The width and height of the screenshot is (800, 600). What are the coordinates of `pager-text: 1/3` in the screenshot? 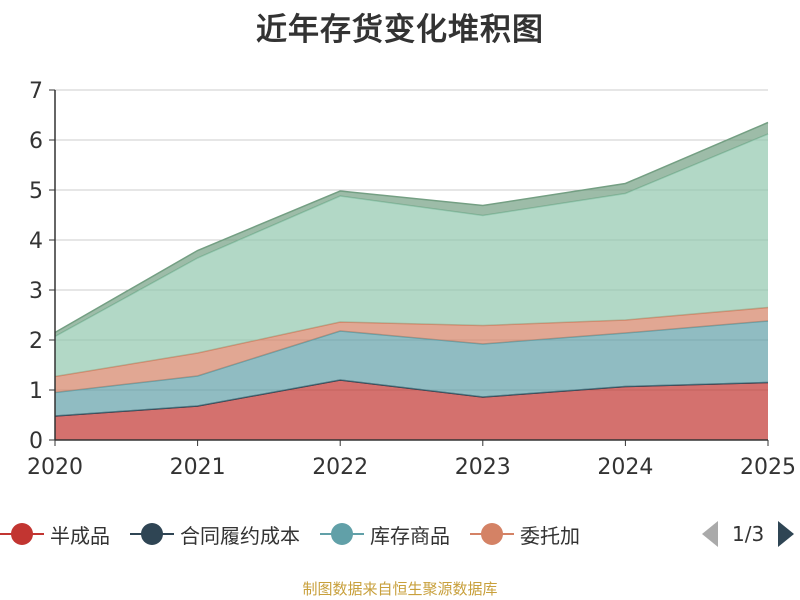 It's located at (748, 534).